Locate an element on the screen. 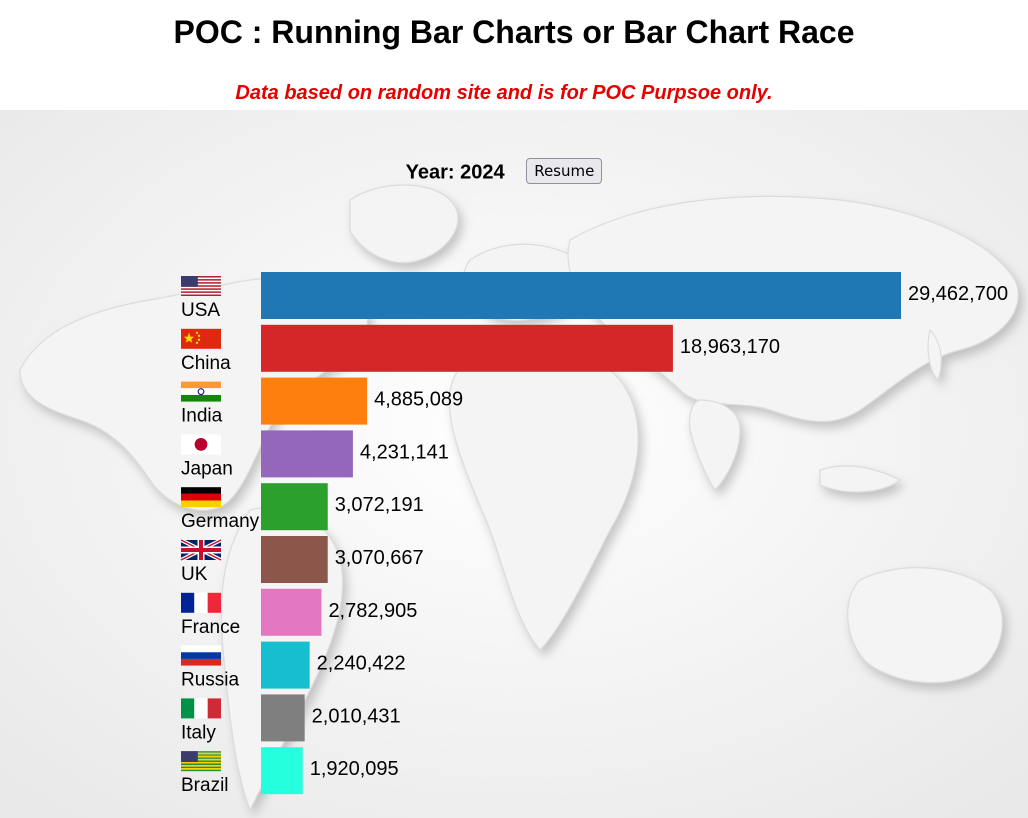 This screenshot has width=1028, height=818. value-label: 3,072,191 is located at coordinates (379, 505).